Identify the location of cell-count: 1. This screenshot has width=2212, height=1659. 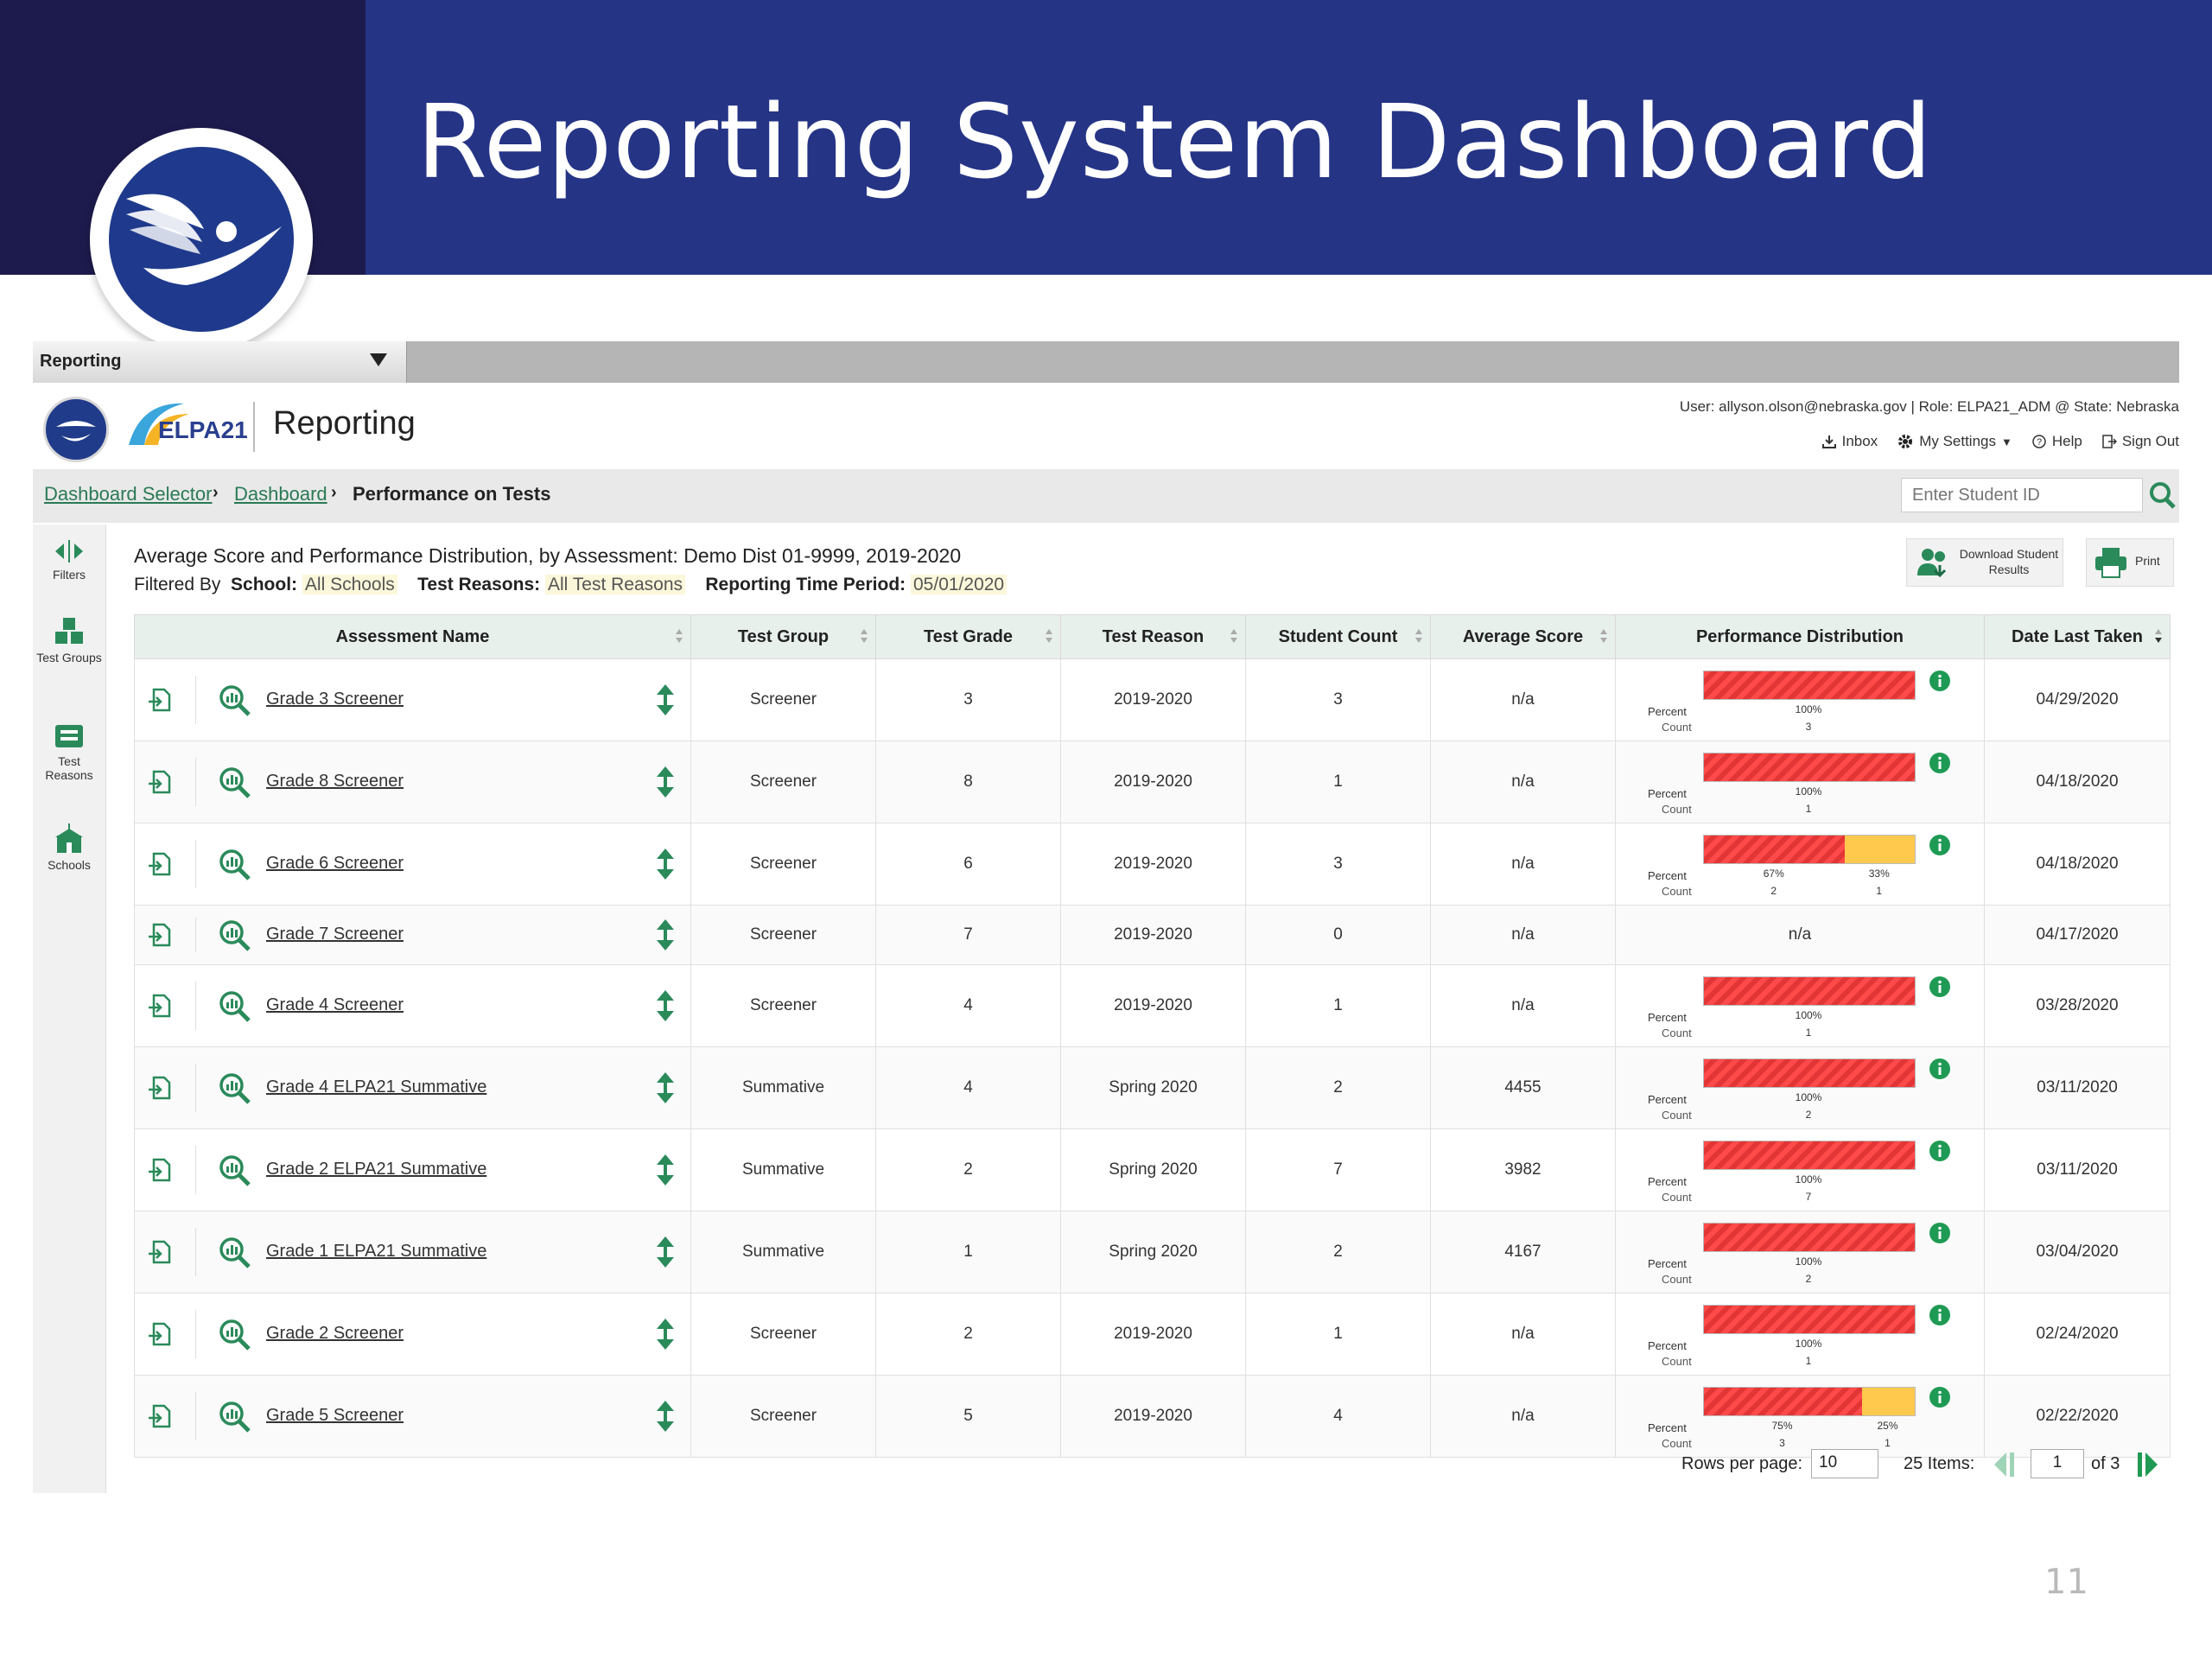
(1338, 782).